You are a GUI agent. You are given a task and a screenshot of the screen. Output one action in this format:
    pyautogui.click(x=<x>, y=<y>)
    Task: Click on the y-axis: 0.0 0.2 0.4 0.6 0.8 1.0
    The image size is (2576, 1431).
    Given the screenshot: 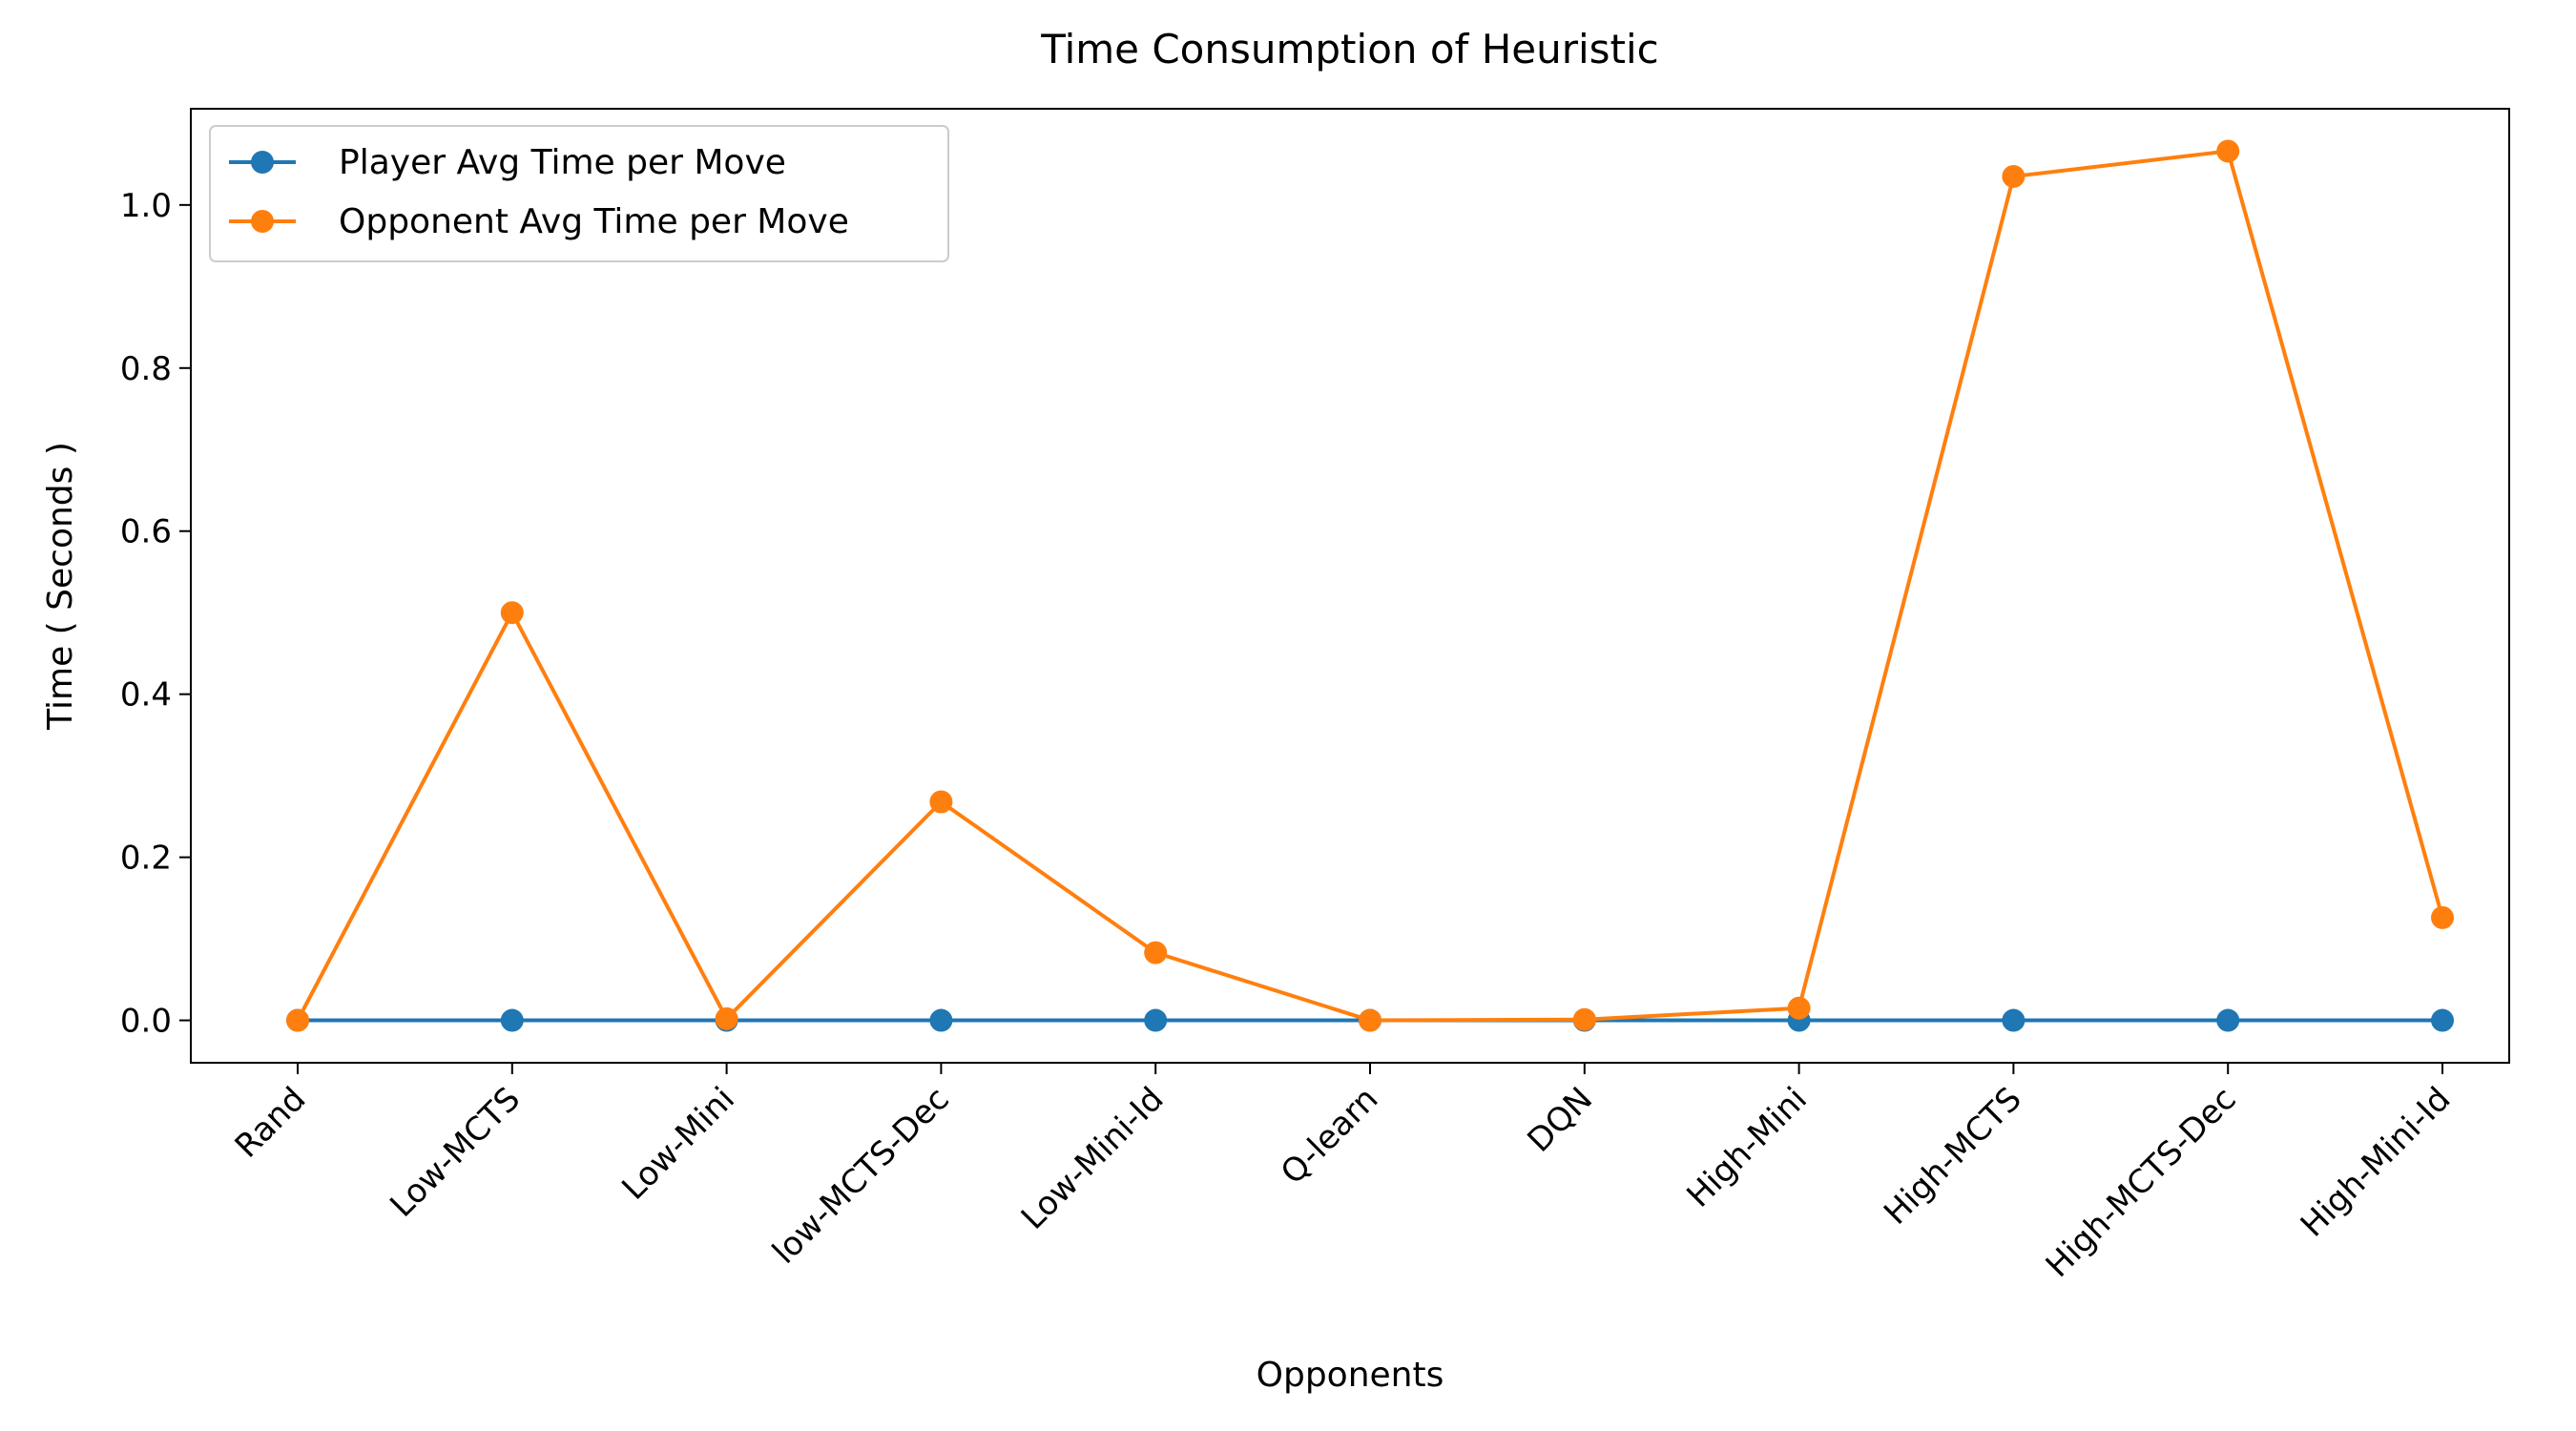 What is the action you would take?
    pyautogui.click(x=155, y=614)
    